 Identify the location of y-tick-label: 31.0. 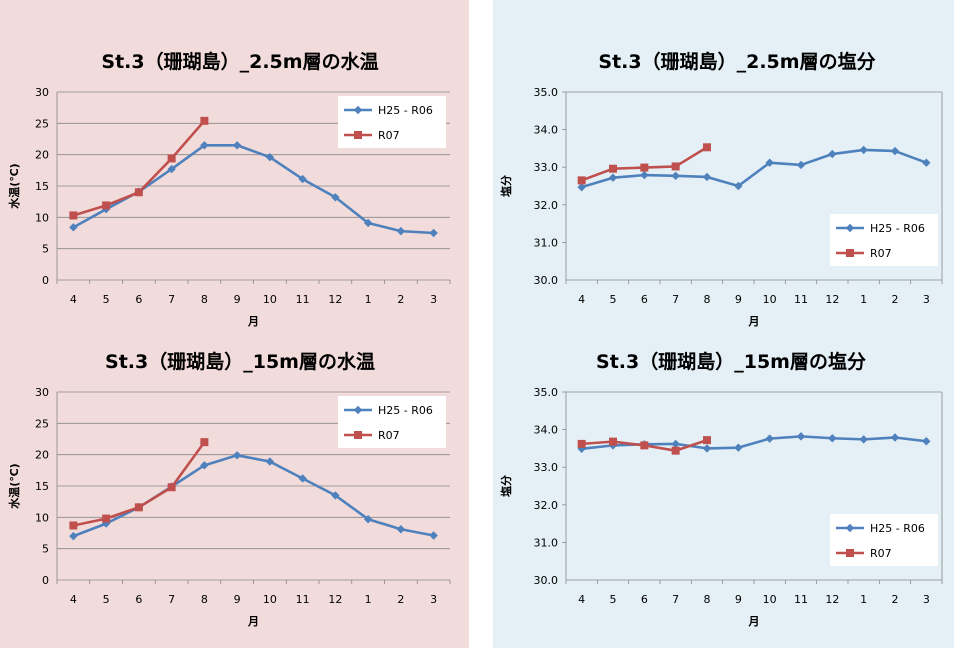
(546, 242).